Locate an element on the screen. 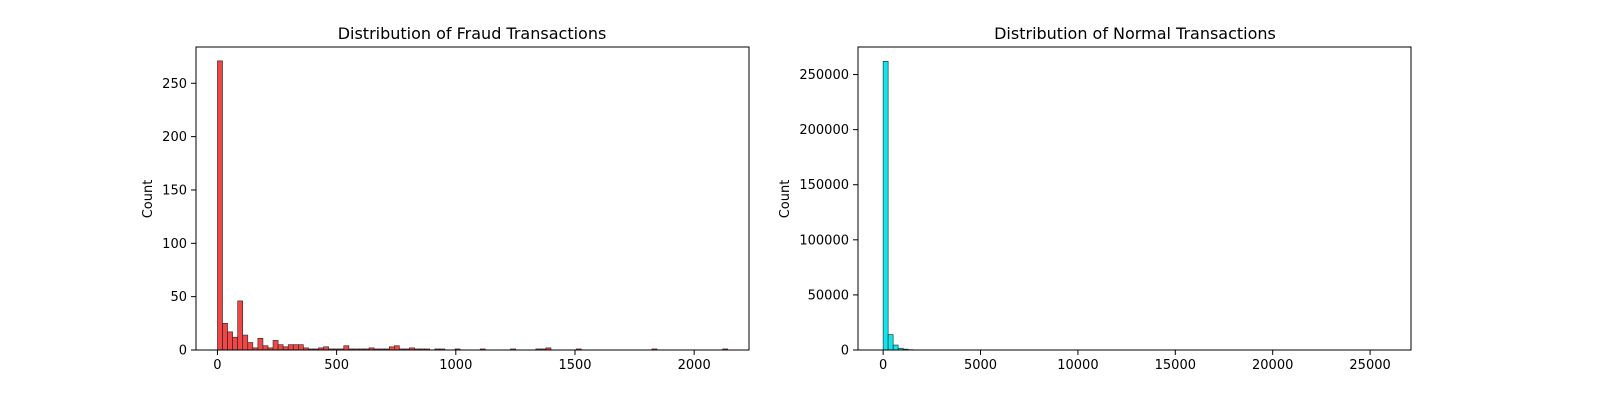 This screenshot has width=1600, height=400. normal-x-ticks: 0 5000 10000 15000 20000 25000 is located at coordinates (1135, 361).